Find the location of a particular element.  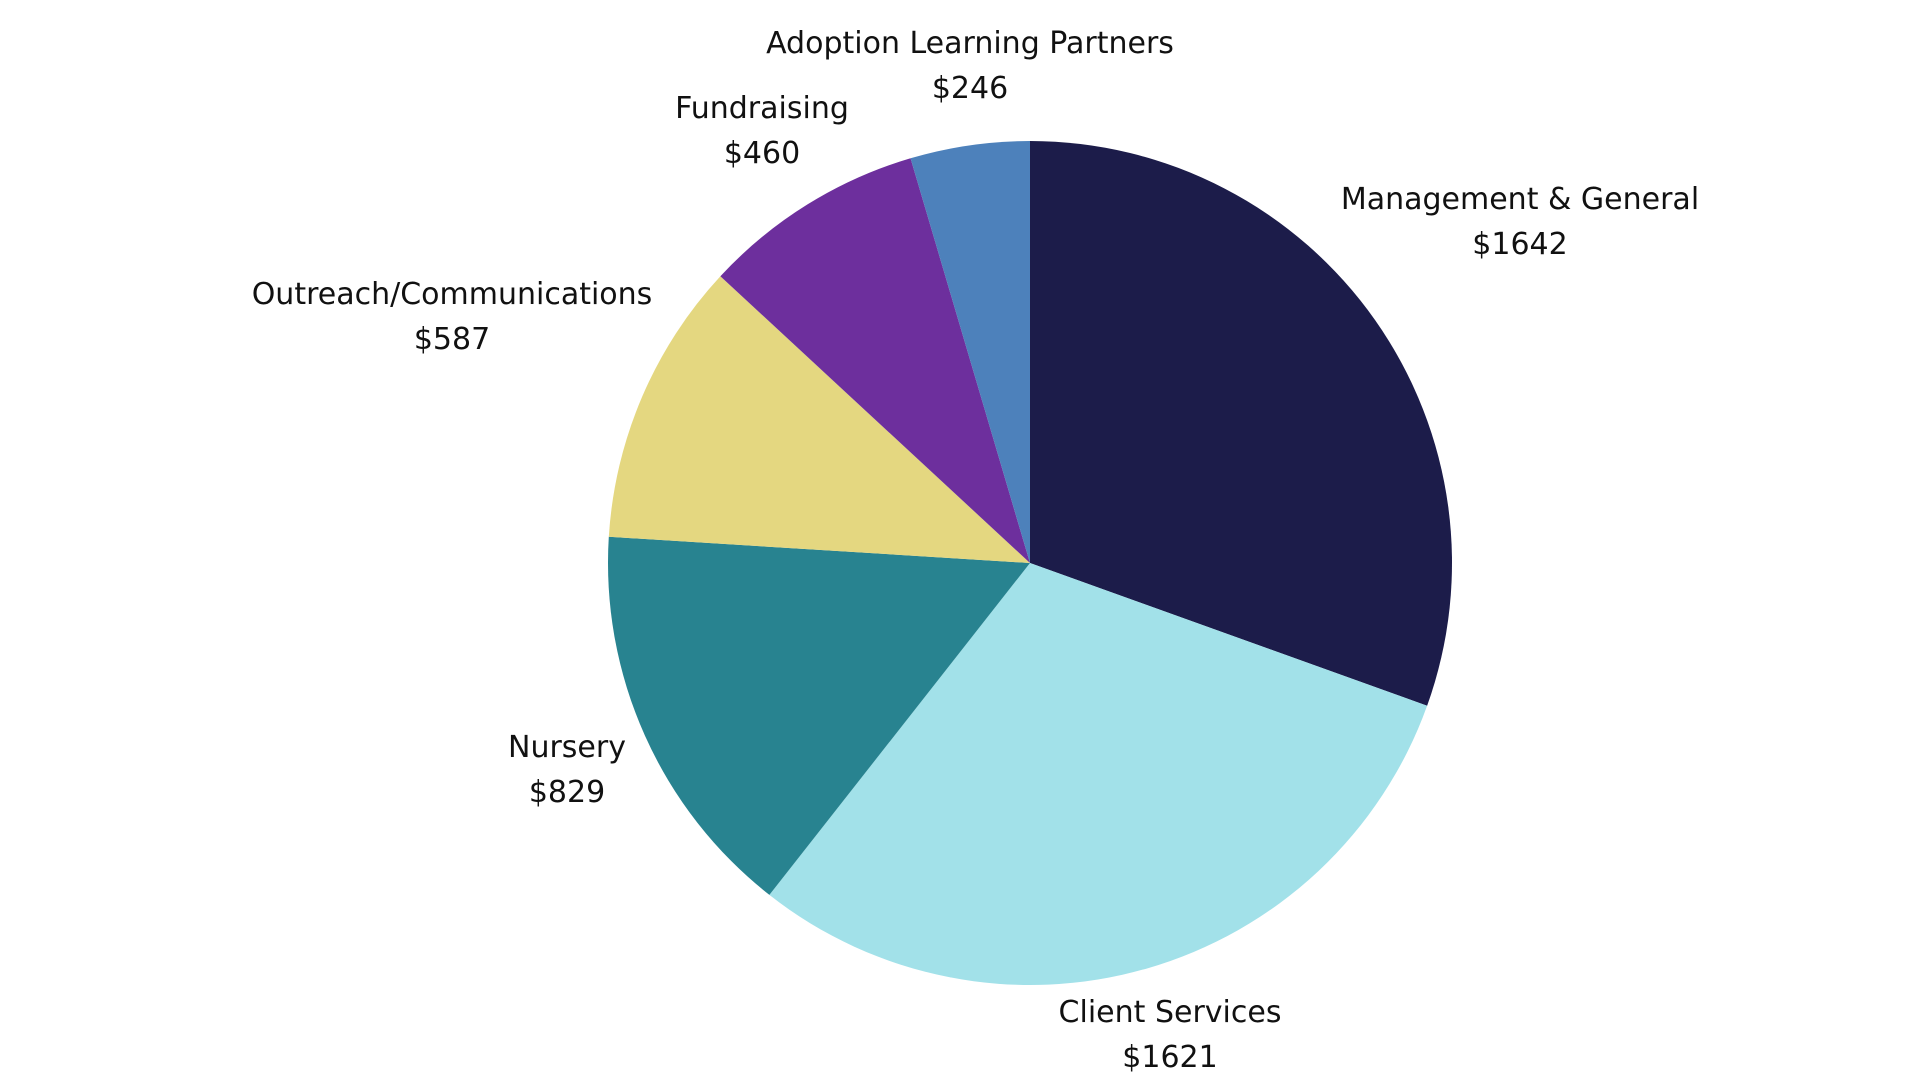

pie-slice-fundraising is located at coordinates (875, 360).